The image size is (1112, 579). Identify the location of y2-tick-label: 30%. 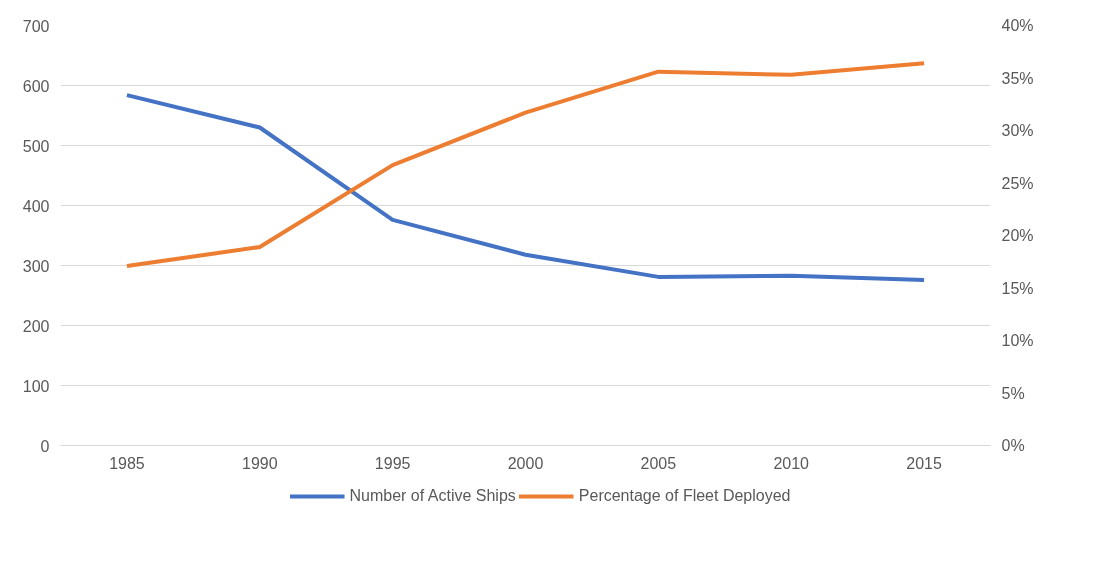
(1017, 130).